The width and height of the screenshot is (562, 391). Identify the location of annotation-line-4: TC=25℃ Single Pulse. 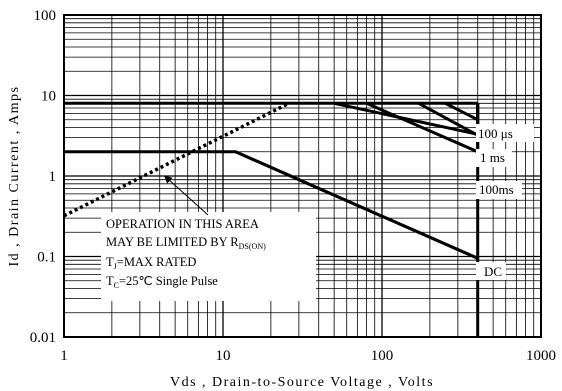
(162, 282).